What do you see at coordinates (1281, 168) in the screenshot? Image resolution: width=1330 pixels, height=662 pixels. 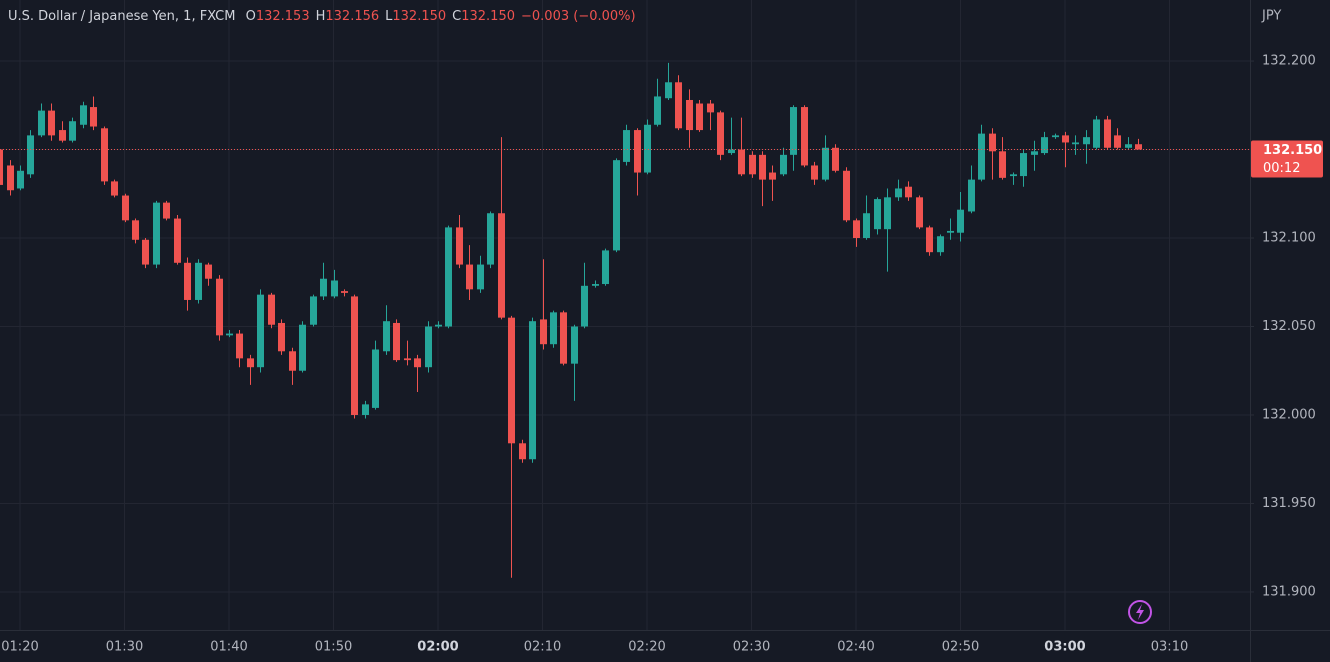 I see `countdown: 00:12` at bounding box center [1281, 168].